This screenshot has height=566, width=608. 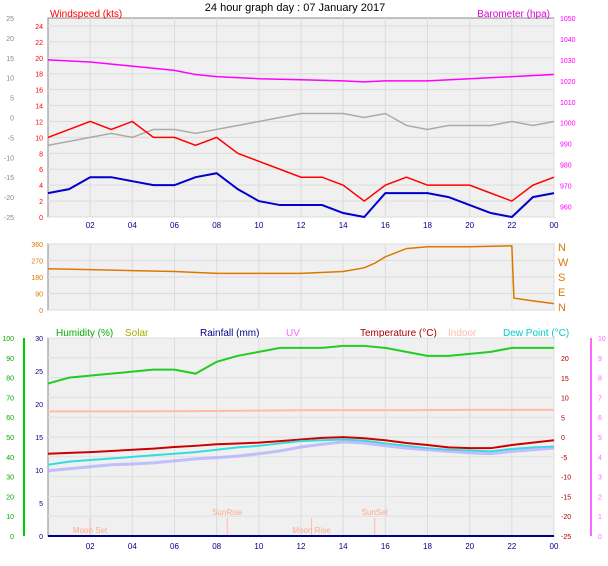 I want to click on windspeed-tick-label: 14, so click(x=39, y=107).